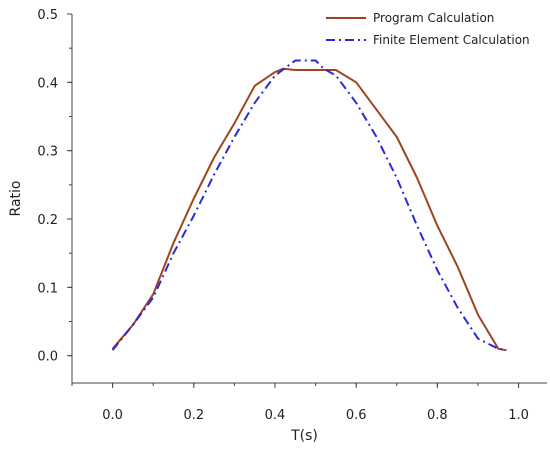  What do you see at coordinates (433, 18) in the screenshot?
I see `legend-label-program-calculation: Program Calculation` at bounding box center [433, 18].